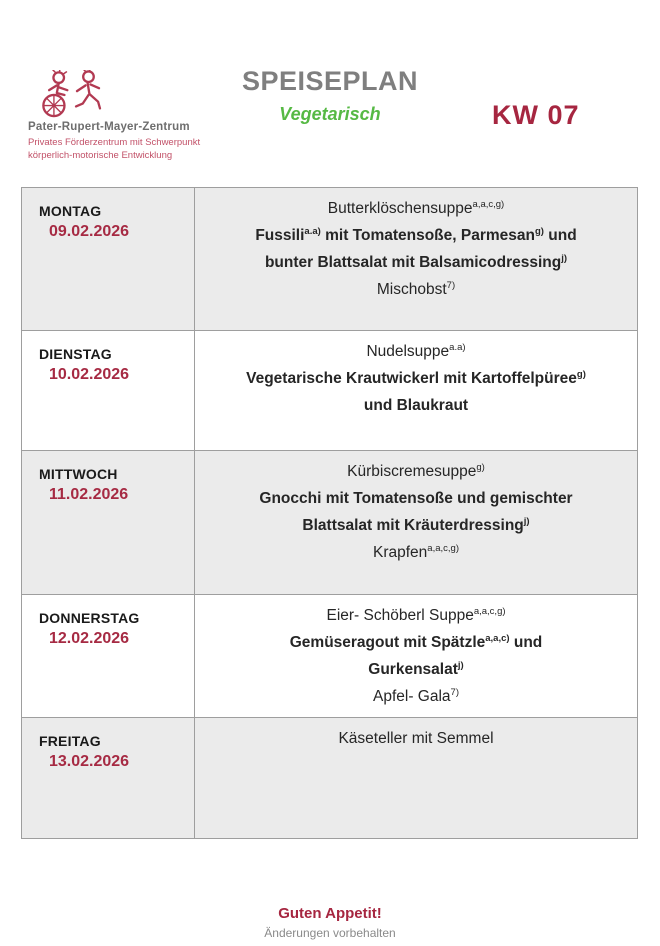 The image size is (660, 946). I want to click on day-date: 13.02.2026, so click(89, 761).